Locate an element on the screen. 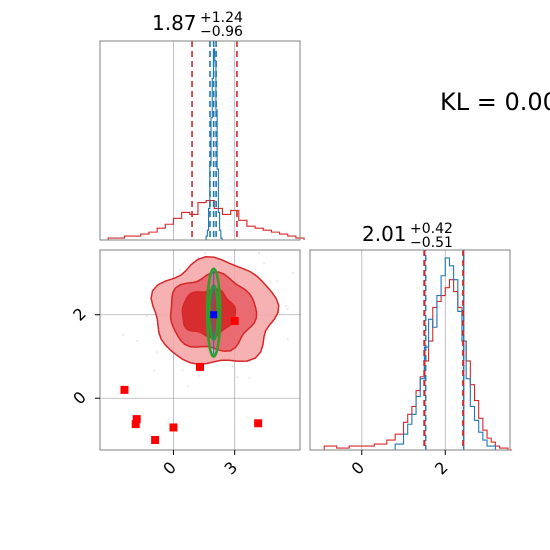  param-1-median: 1.87 is located at coordinates (174, 23).